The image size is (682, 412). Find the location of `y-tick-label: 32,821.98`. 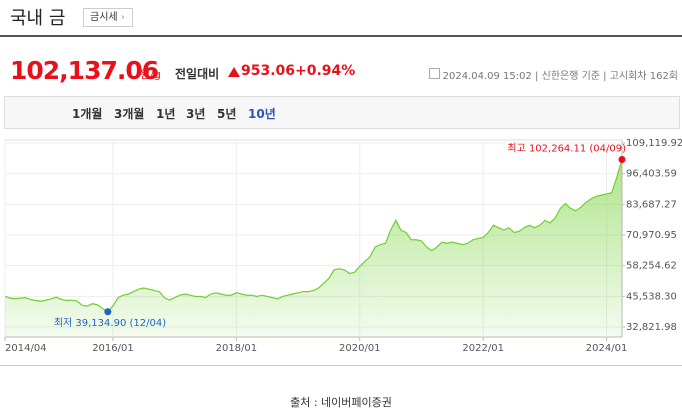

y-tick-label: 32,821.98 is located at coordinates (651, 327).